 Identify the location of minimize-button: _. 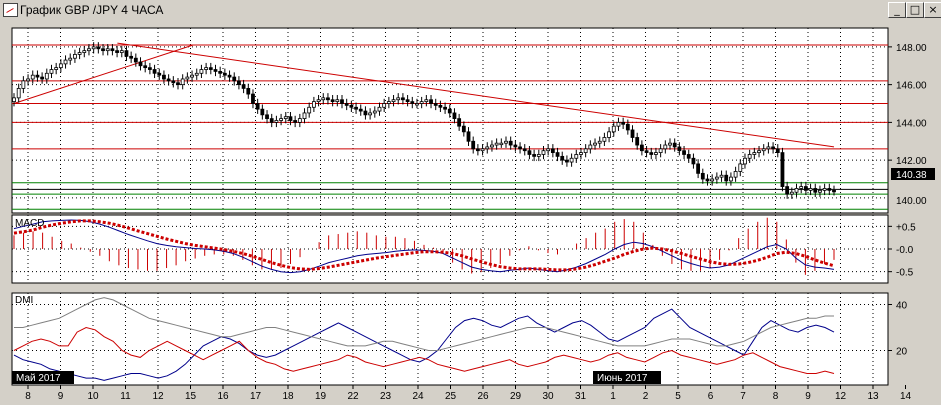
(897, 10).